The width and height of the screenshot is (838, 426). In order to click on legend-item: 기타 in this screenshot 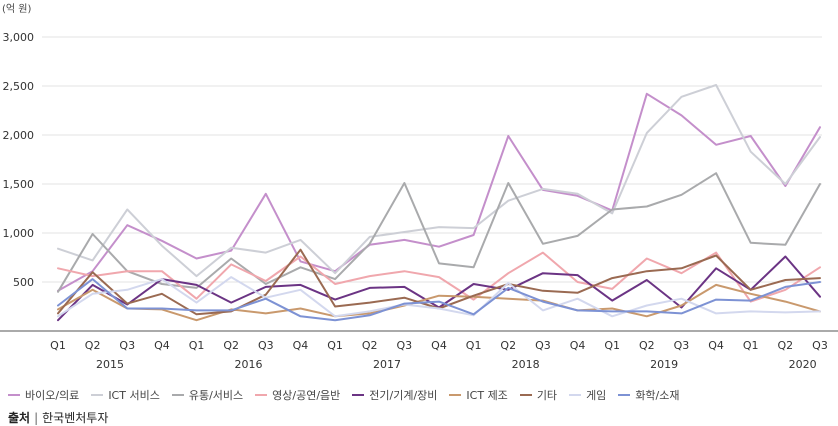, I will do `click(538, 395)`.